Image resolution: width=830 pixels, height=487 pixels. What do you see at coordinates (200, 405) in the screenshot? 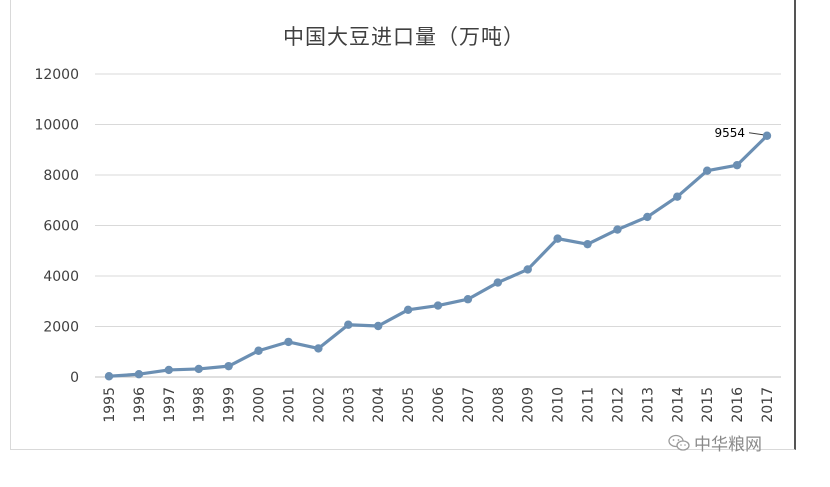
I see `x-tick-label: 1998` at bounding box center [200, 405].